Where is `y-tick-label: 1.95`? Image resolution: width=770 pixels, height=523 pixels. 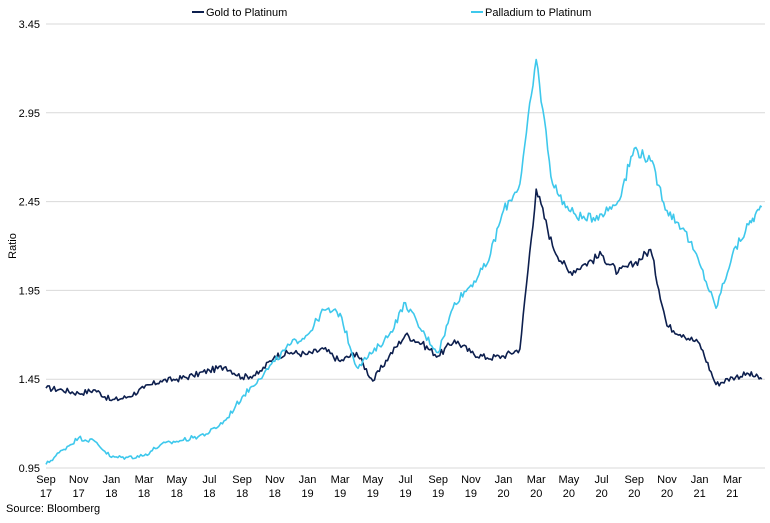
y-tick-label: 1.95 is located at coordinates (29, 291).